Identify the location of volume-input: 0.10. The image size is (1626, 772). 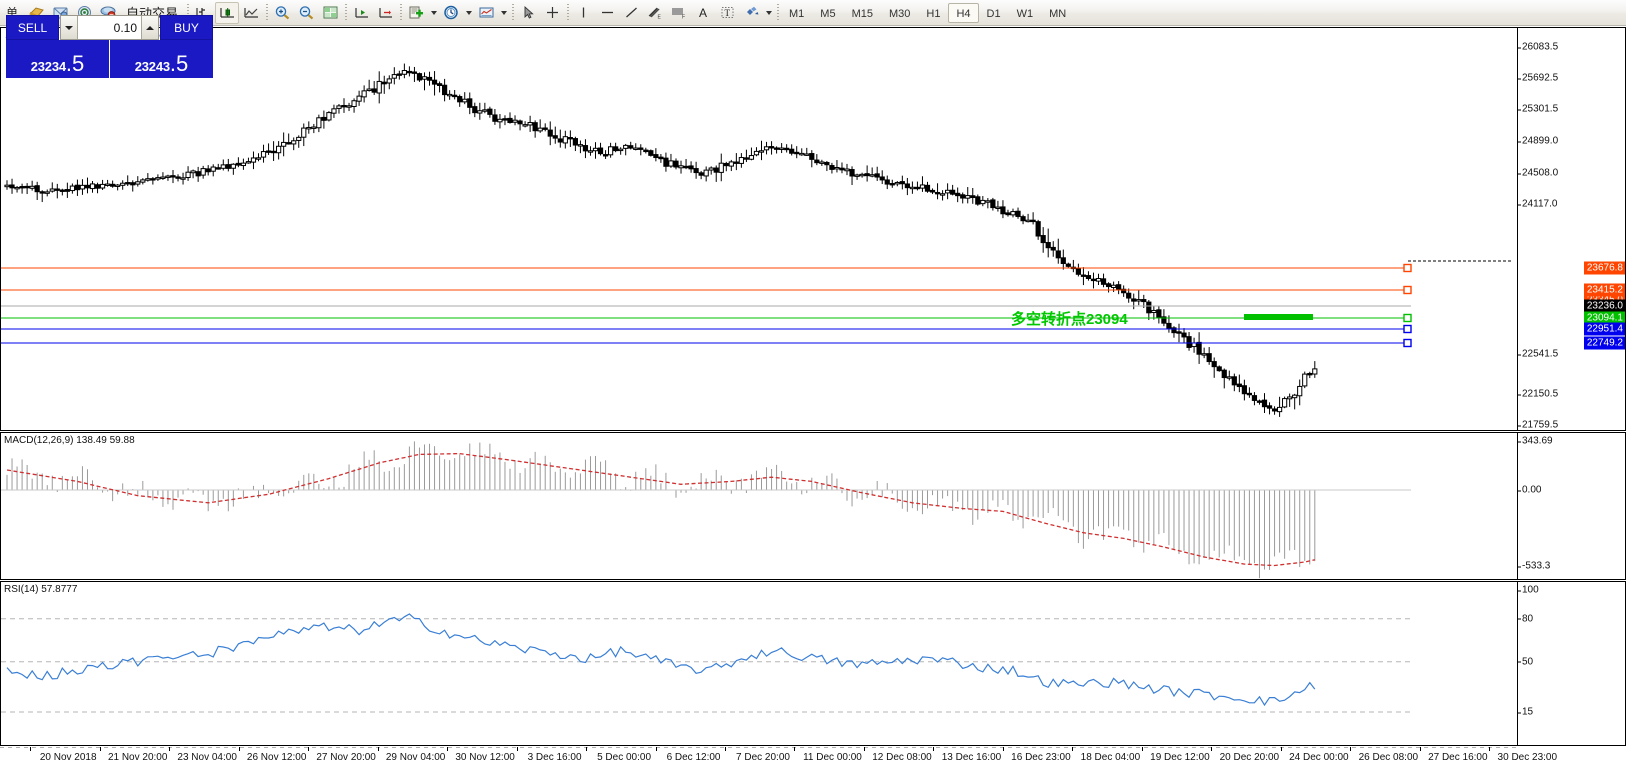
(109, 27).